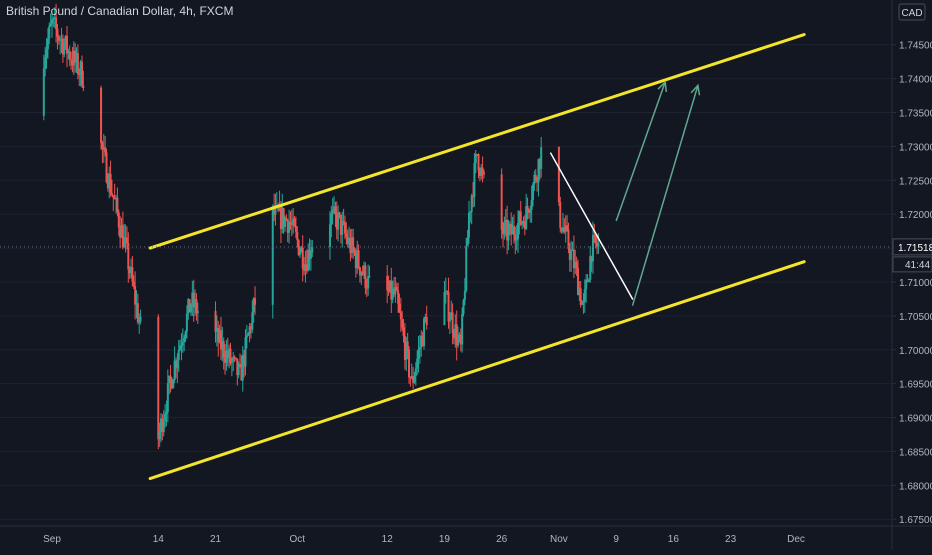 This screenshot has width=932, height=555. I want to click on current-price-label: 1.71518 41:44, so click(912, 255).